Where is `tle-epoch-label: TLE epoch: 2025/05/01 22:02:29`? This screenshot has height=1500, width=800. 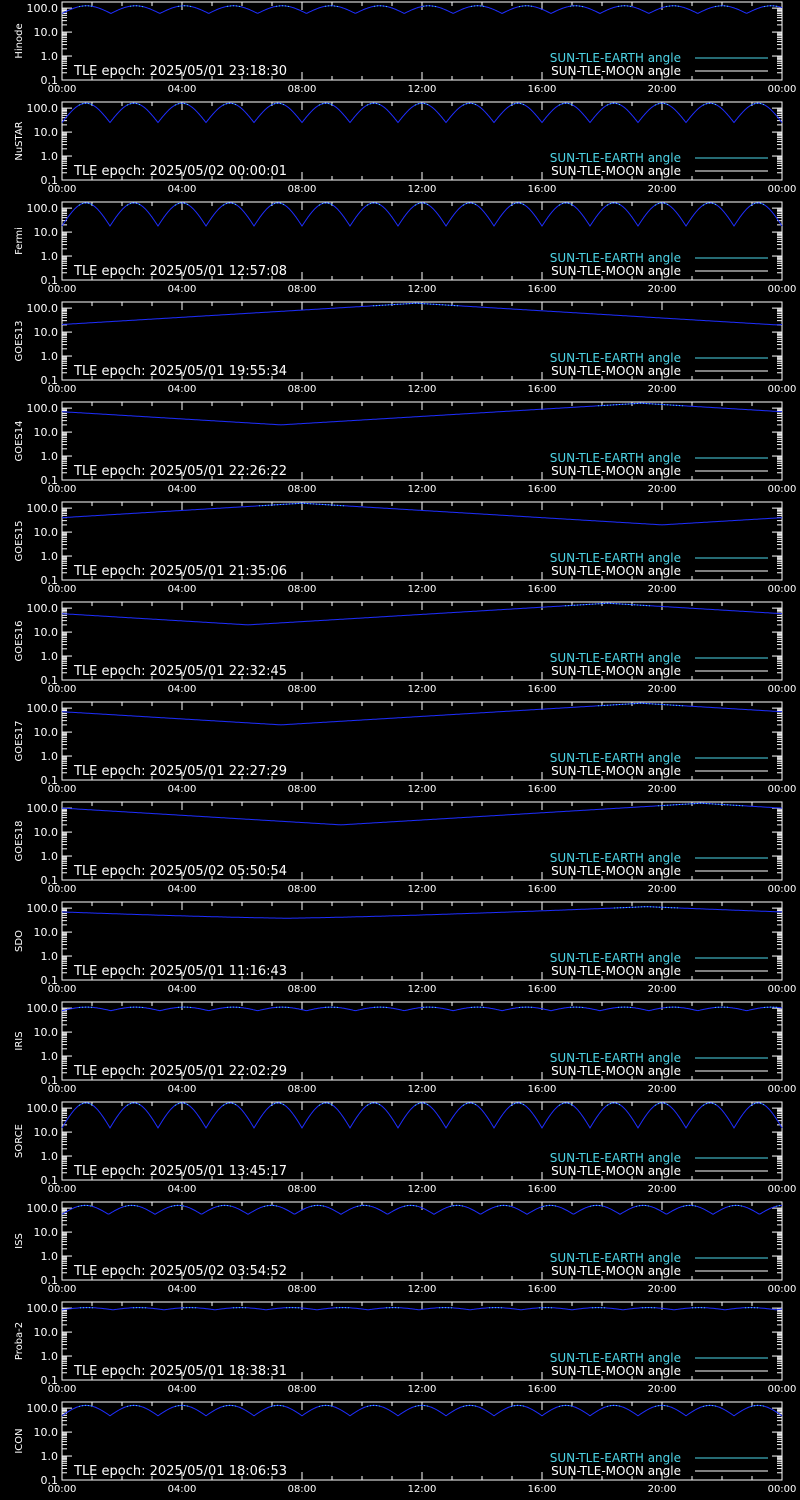 tle-epoch-label: TLE epoch: 2025/05/01 22:02:29 is located at coordinates (180, 1071).